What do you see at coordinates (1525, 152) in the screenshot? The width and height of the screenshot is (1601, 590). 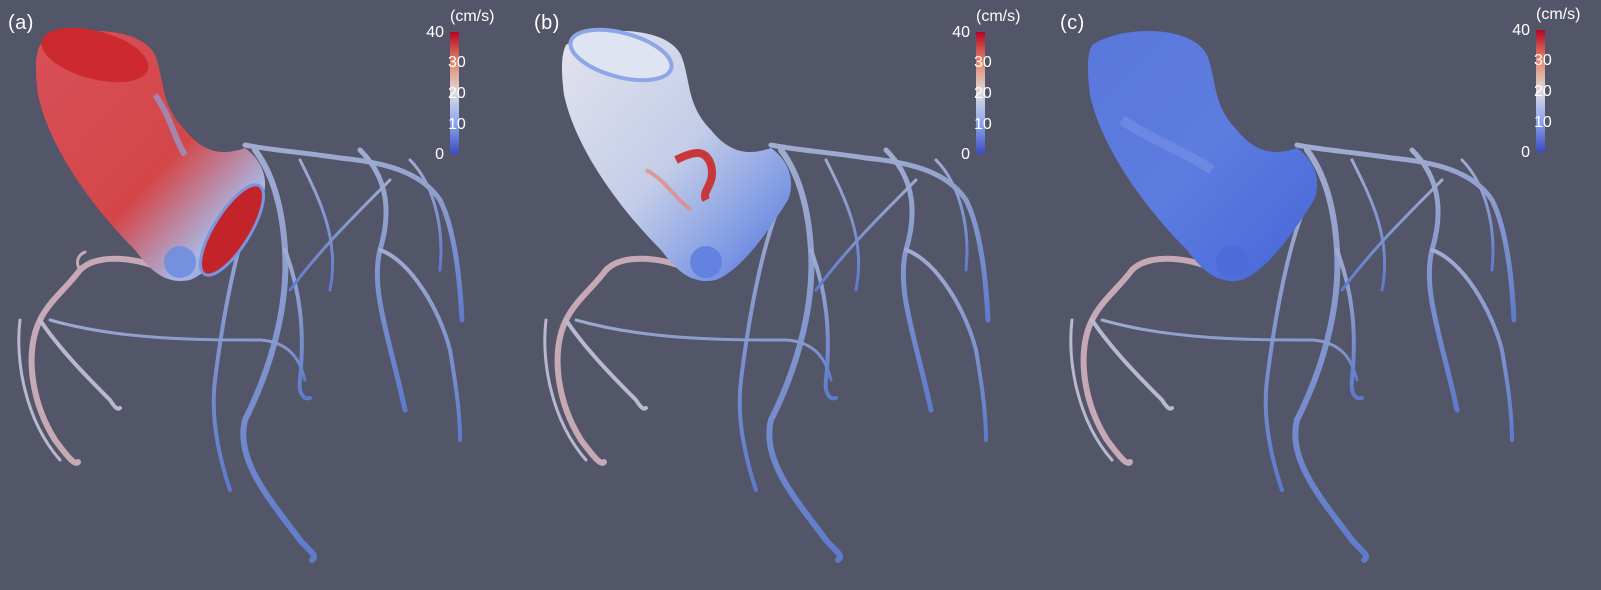 I see `colorbar-c-tick-0: 0` at bounding box center [1525, 152].